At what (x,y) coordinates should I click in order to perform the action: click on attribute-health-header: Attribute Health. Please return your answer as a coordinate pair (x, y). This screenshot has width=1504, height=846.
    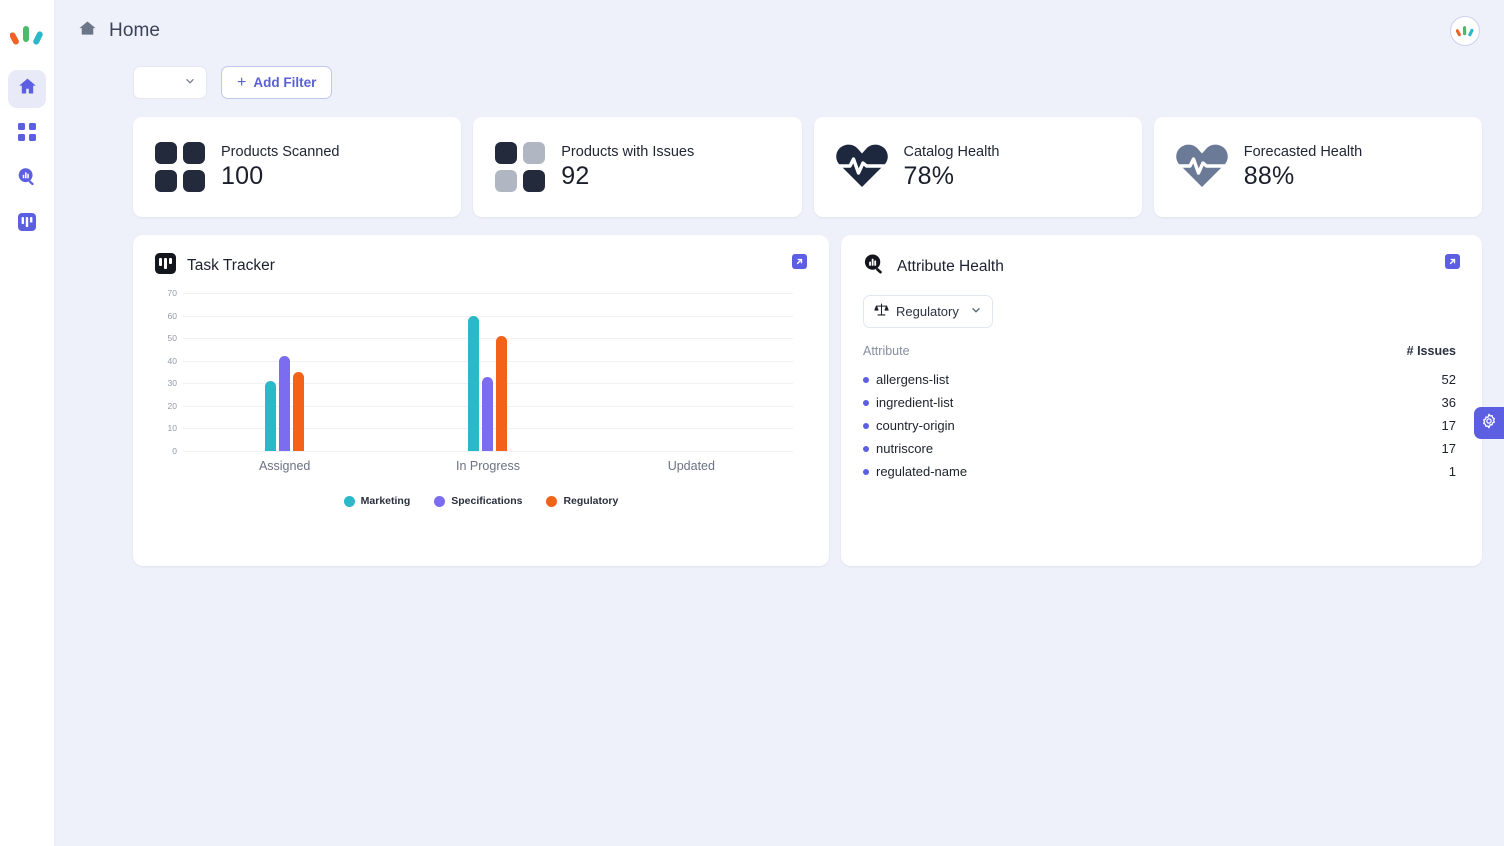
    Looking at the image, I should click on (1161, 258).